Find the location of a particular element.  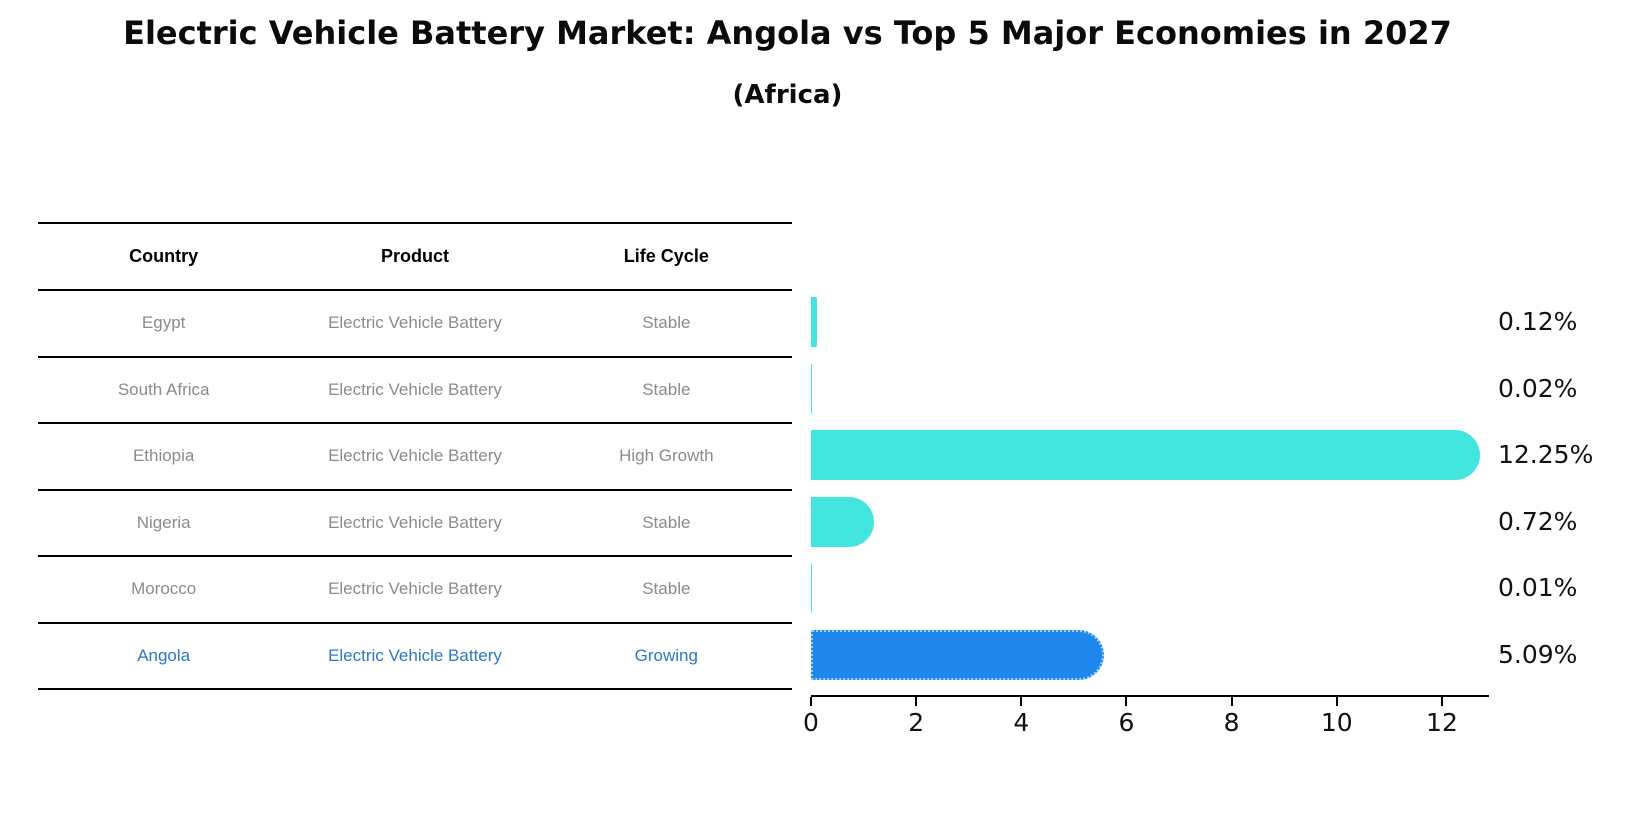

x-axis-tick-label: 10 is located at coordinates (1336, 722).